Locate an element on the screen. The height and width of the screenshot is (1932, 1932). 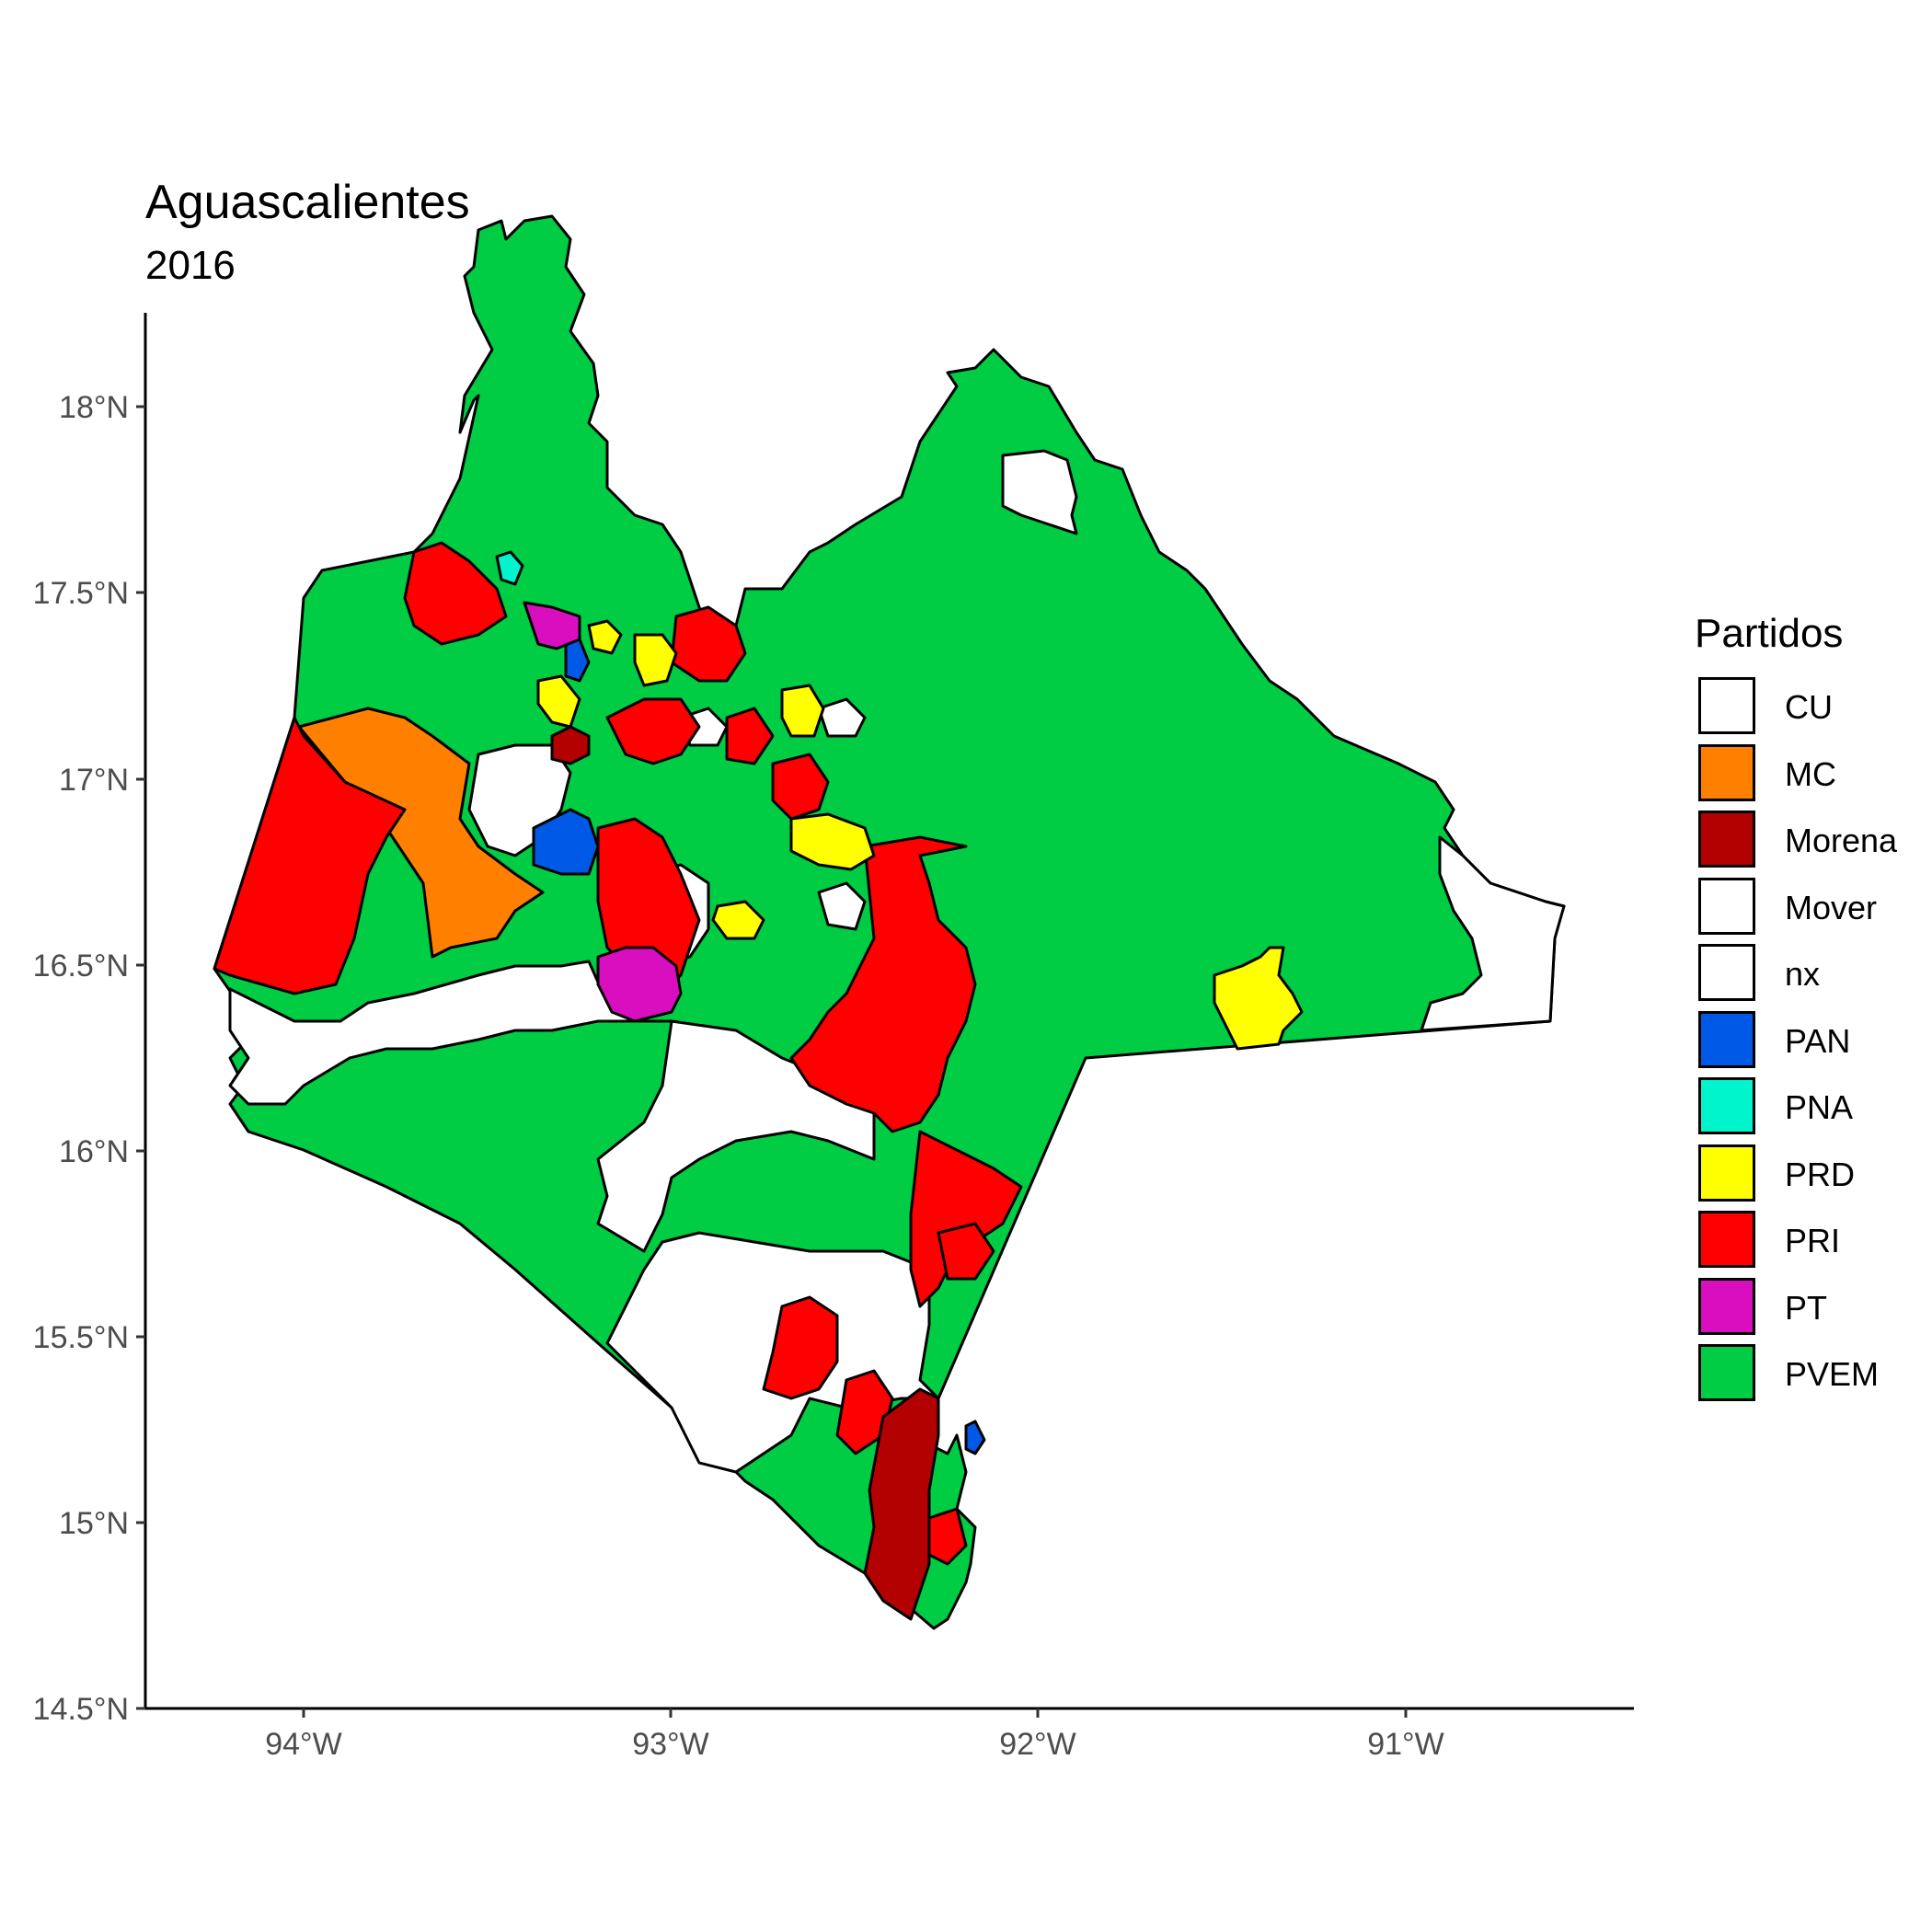
region-morena-north is located at coordinates (570, 745).